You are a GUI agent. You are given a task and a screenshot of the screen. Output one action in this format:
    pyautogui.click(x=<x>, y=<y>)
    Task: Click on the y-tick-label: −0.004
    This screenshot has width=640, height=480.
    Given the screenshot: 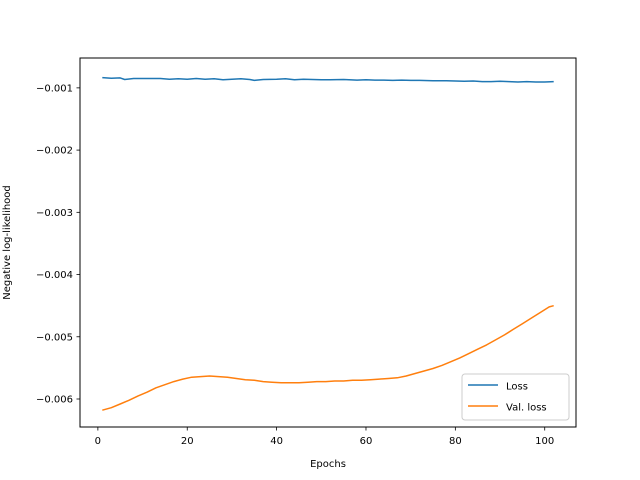 What is the action you would take?
    pyautogui.click(x=54, y=275)
    